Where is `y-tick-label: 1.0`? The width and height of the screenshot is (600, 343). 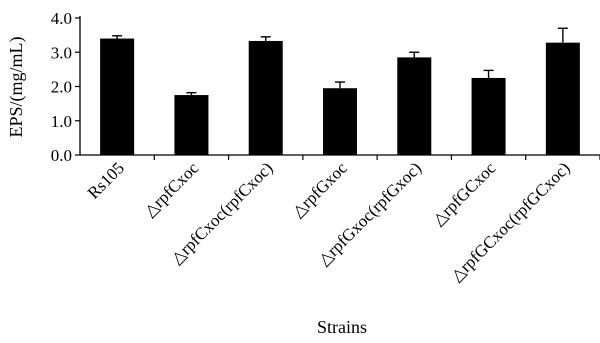 y-tick-label: 1.0 is located at coordinates (61, 121).